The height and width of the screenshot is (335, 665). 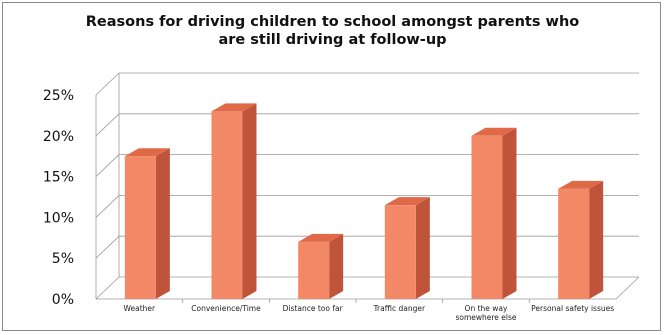 What do you see at coordinates (399, 308) in the screenshot?
I see `x-tick-label: Traffic danger` at bounding box center [399, 308].